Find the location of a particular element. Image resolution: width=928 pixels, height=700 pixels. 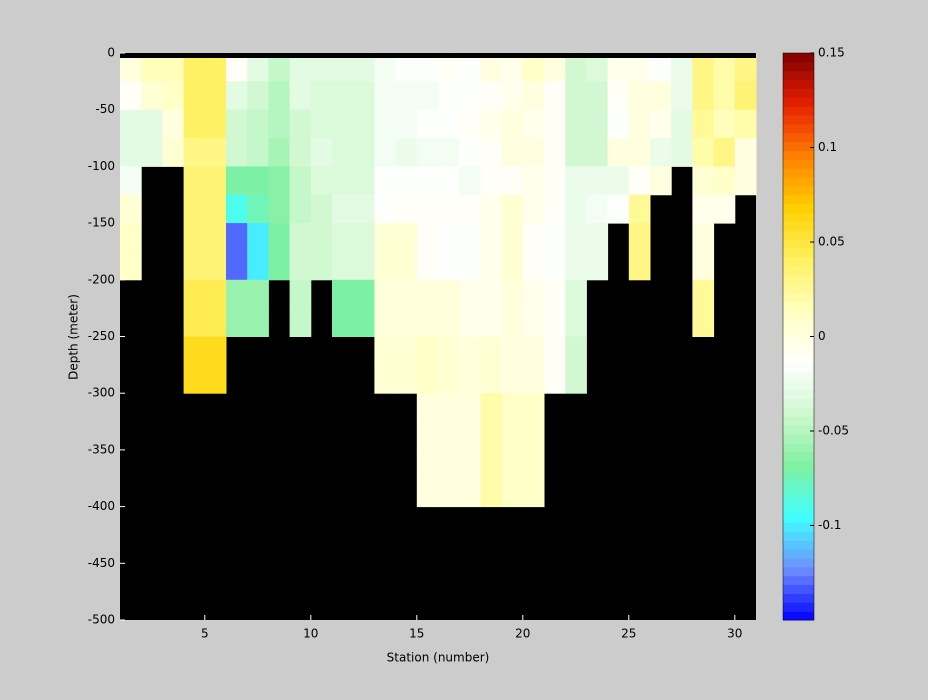

x-tick-label: 25 is located at coordinates (628, 634).